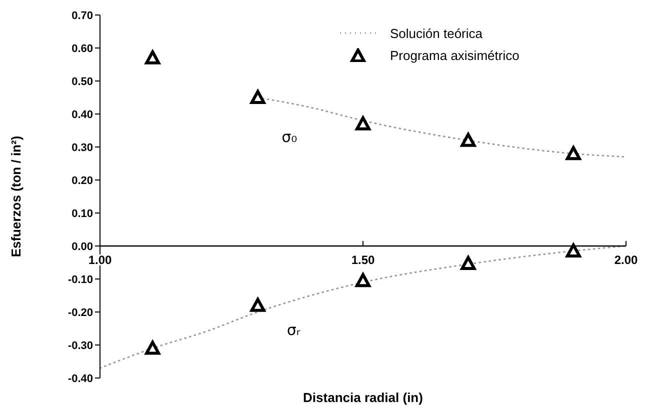 This screenshot has height=416, width=655. I want to click on y-tick-label: 0.50, so click(82, 82).